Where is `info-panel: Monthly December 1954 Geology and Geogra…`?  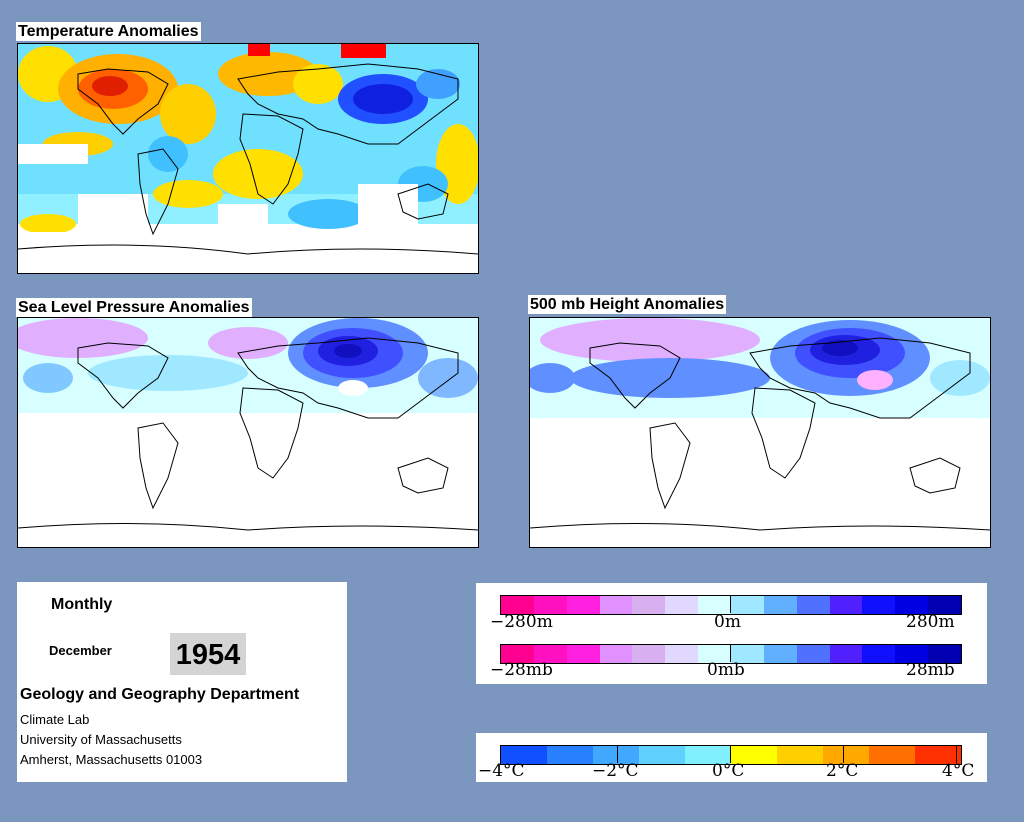 info-panel: Monthly December 1954 Geology and Geogra… is located at coordinates (182, 682).